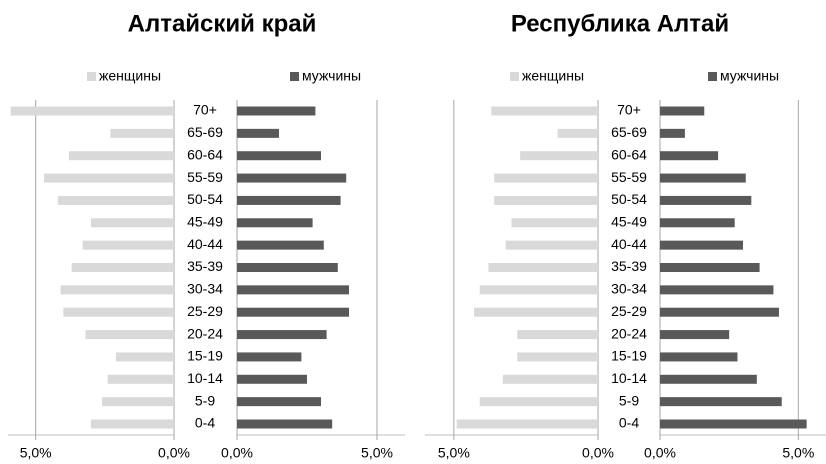  I want to click on y-tick-label: 5-9, so click(629, 400).